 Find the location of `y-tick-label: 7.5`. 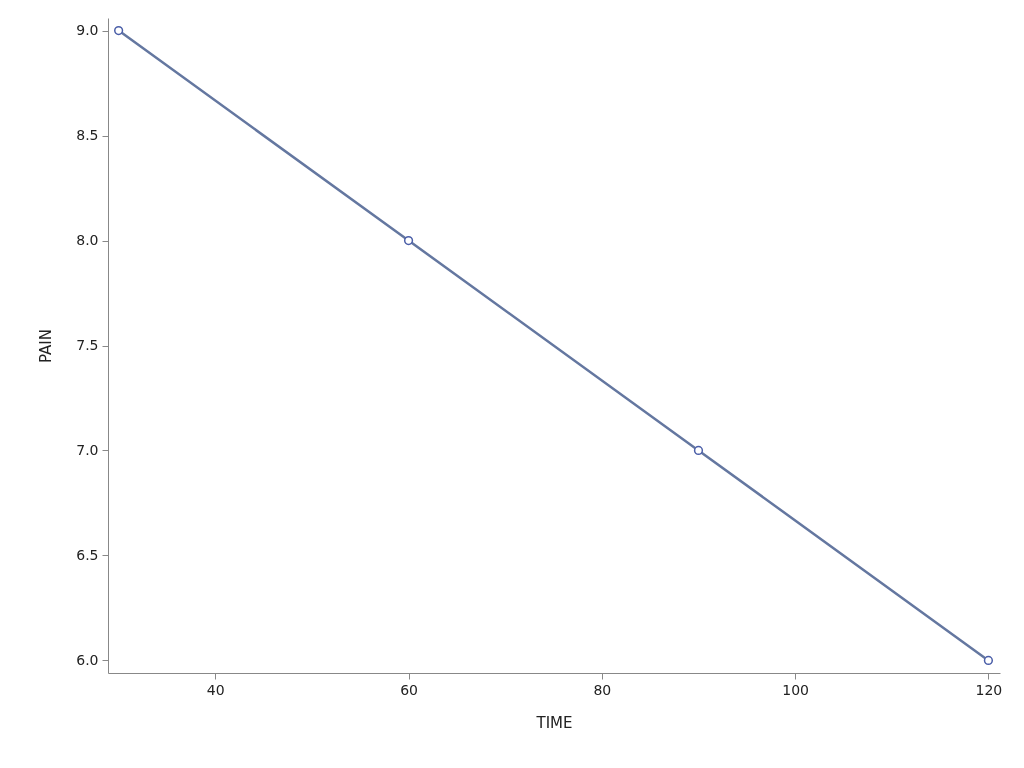

y-tick-label: 7.5 is located at coordinates (87, 345).